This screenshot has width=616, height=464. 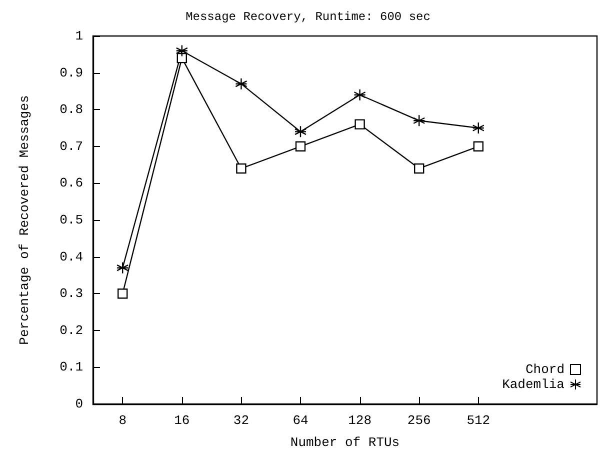 What do you see at coordinates (308, 17) in the screenshot?
I see `chart-title: Message Recovery, Runtime: 600 sec` at bounding box center [308, 17].